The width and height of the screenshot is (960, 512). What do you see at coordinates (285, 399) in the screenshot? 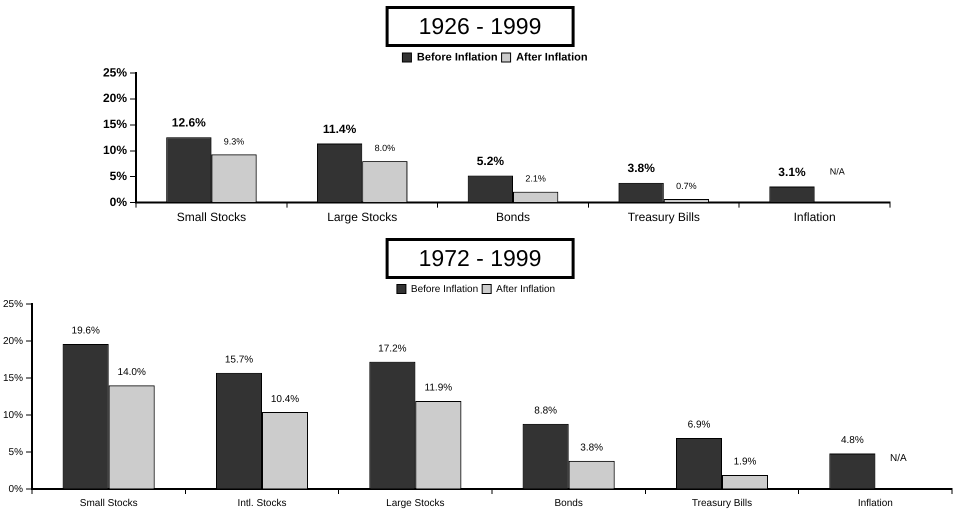
I see `data-label: 10.4%` at bounding box center [285, 399].